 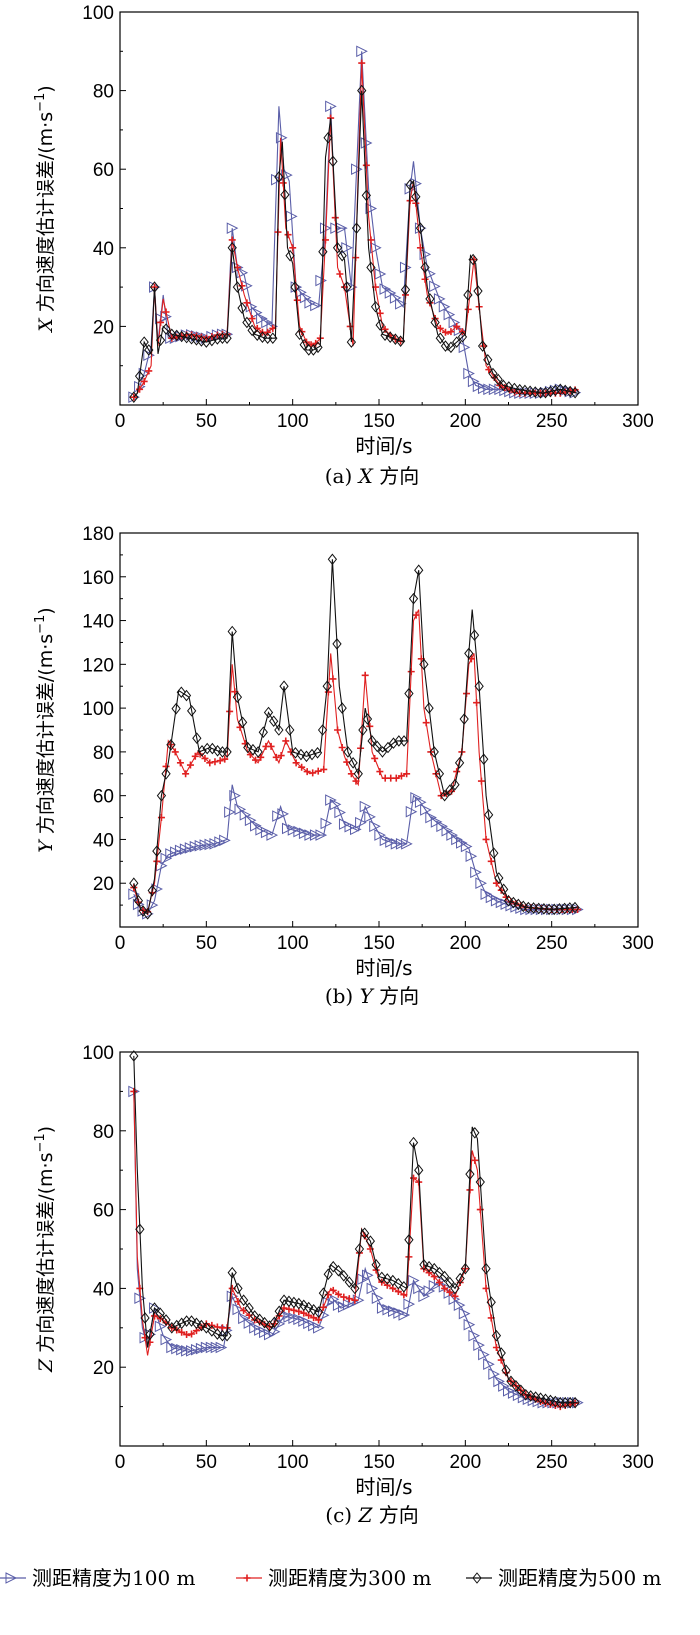 What do you see at coordinates (383, 446) in the screenshot?
I see `x-axis-label: 时间/s` at bounding box center [383, 446].